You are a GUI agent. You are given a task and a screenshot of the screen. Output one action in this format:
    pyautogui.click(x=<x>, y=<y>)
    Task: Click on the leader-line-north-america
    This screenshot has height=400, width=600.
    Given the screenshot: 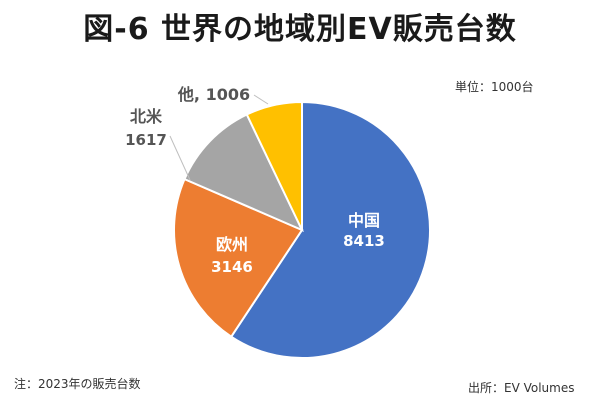 What is the action you would take?
    pyautogui.click(x=180, y=158)
    